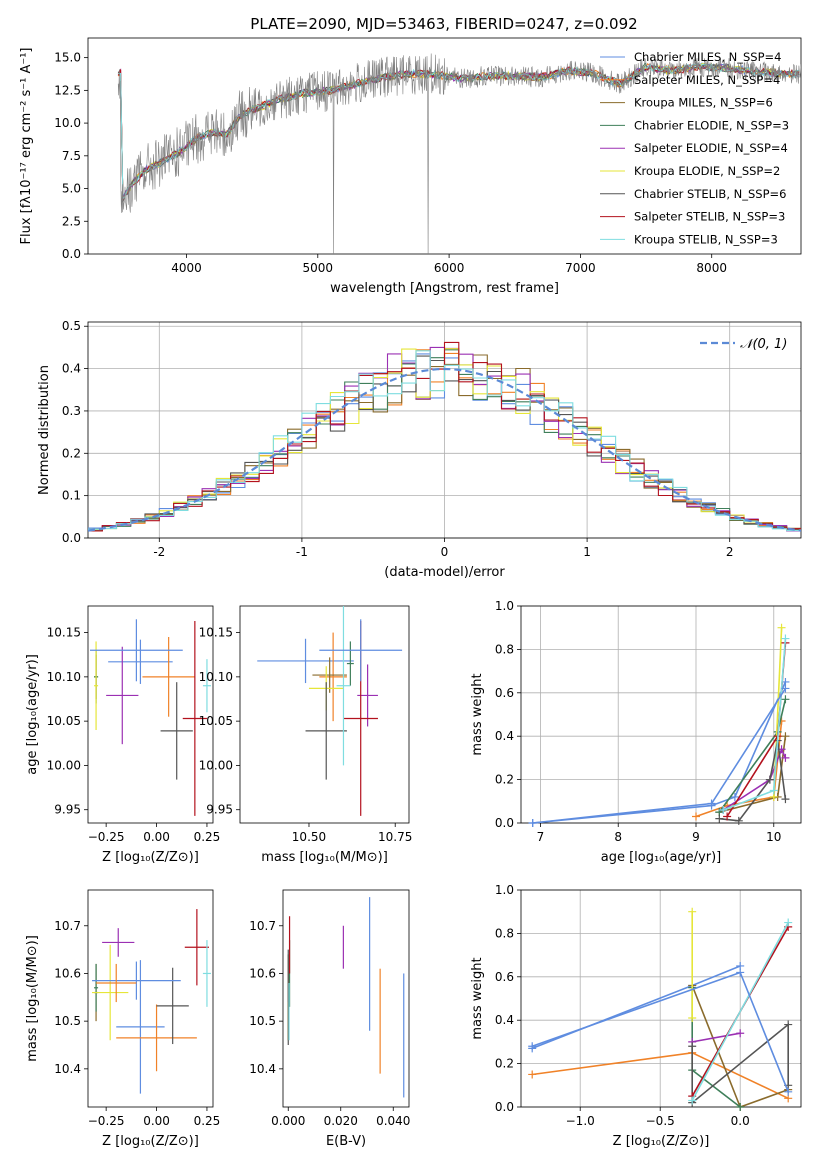  What do you see at coordinates (71, 189) in the screenshot?
I see `y-tick-label: 5.0` at bounding box center [71, 189].